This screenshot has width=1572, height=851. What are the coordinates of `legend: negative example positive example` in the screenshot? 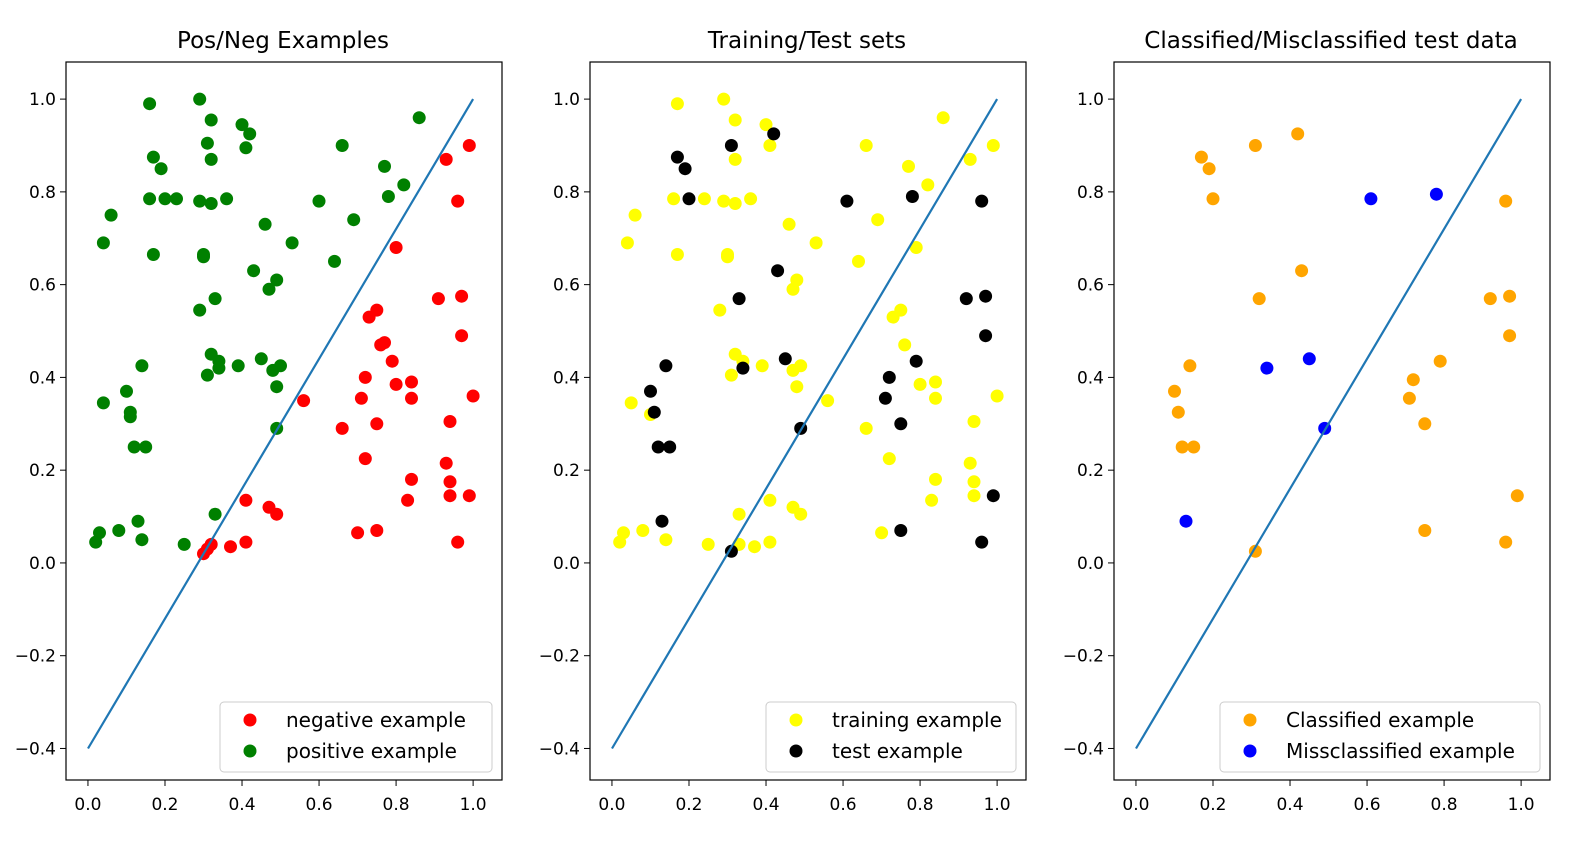 It's located at (356, 737).